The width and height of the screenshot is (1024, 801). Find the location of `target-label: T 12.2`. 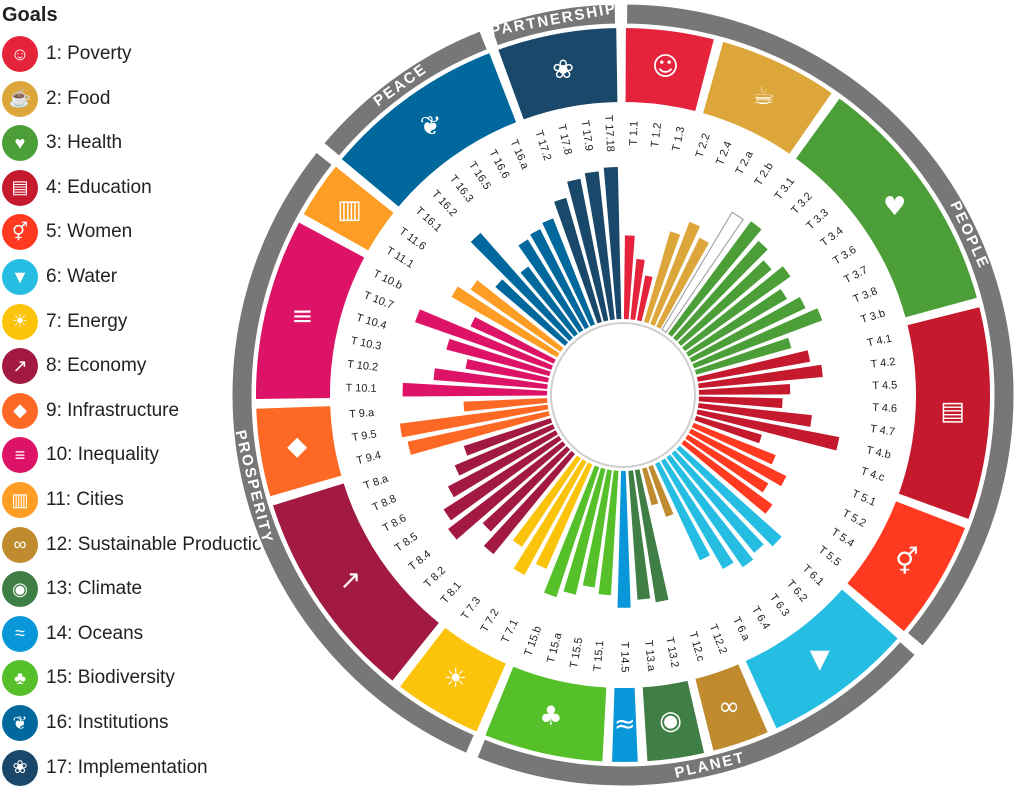

target-label: T 12.2 is located at coordinates (718, 639).